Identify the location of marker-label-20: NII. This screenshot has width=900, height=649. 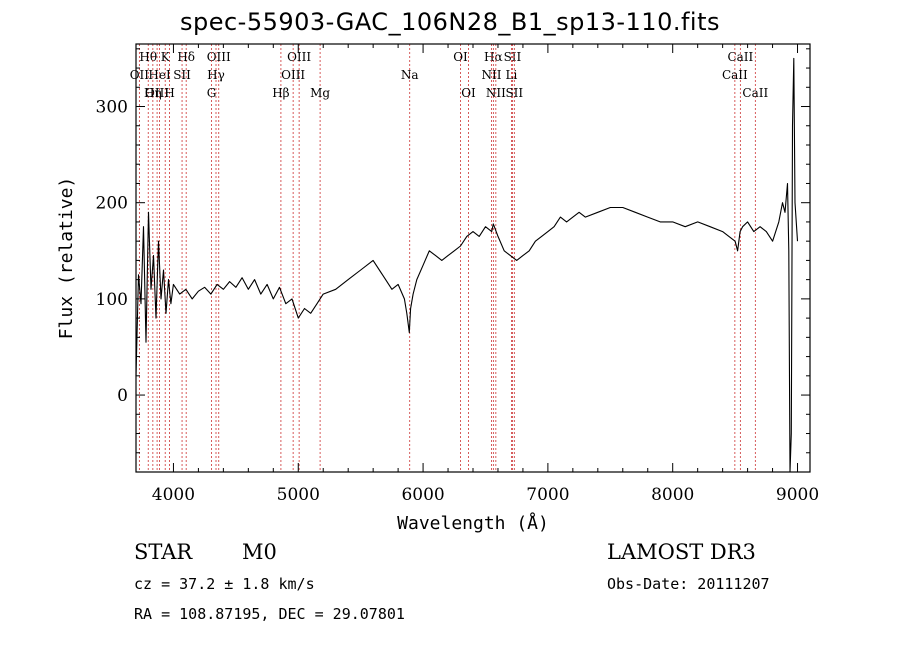
(491, 75).